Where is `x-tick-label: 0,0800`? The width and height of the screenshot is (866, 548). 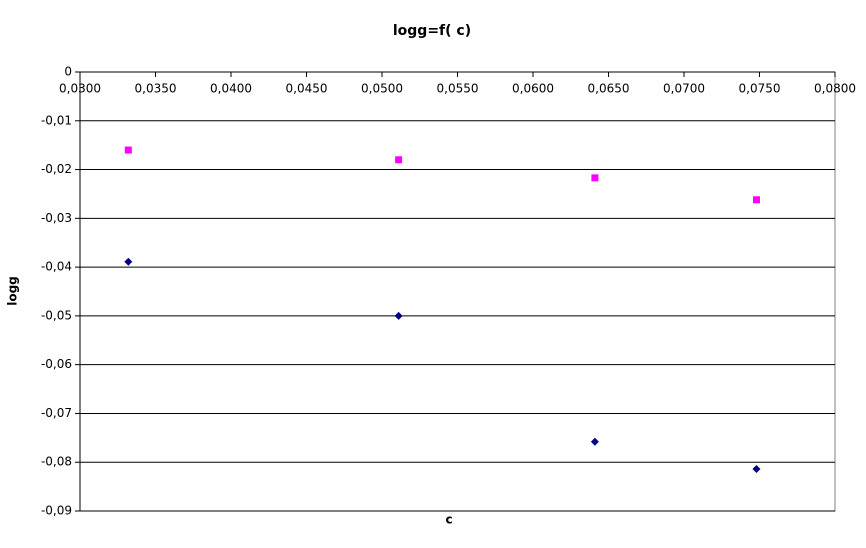
x-tick-label: 0,0800 is located at coordinates (835, 89).